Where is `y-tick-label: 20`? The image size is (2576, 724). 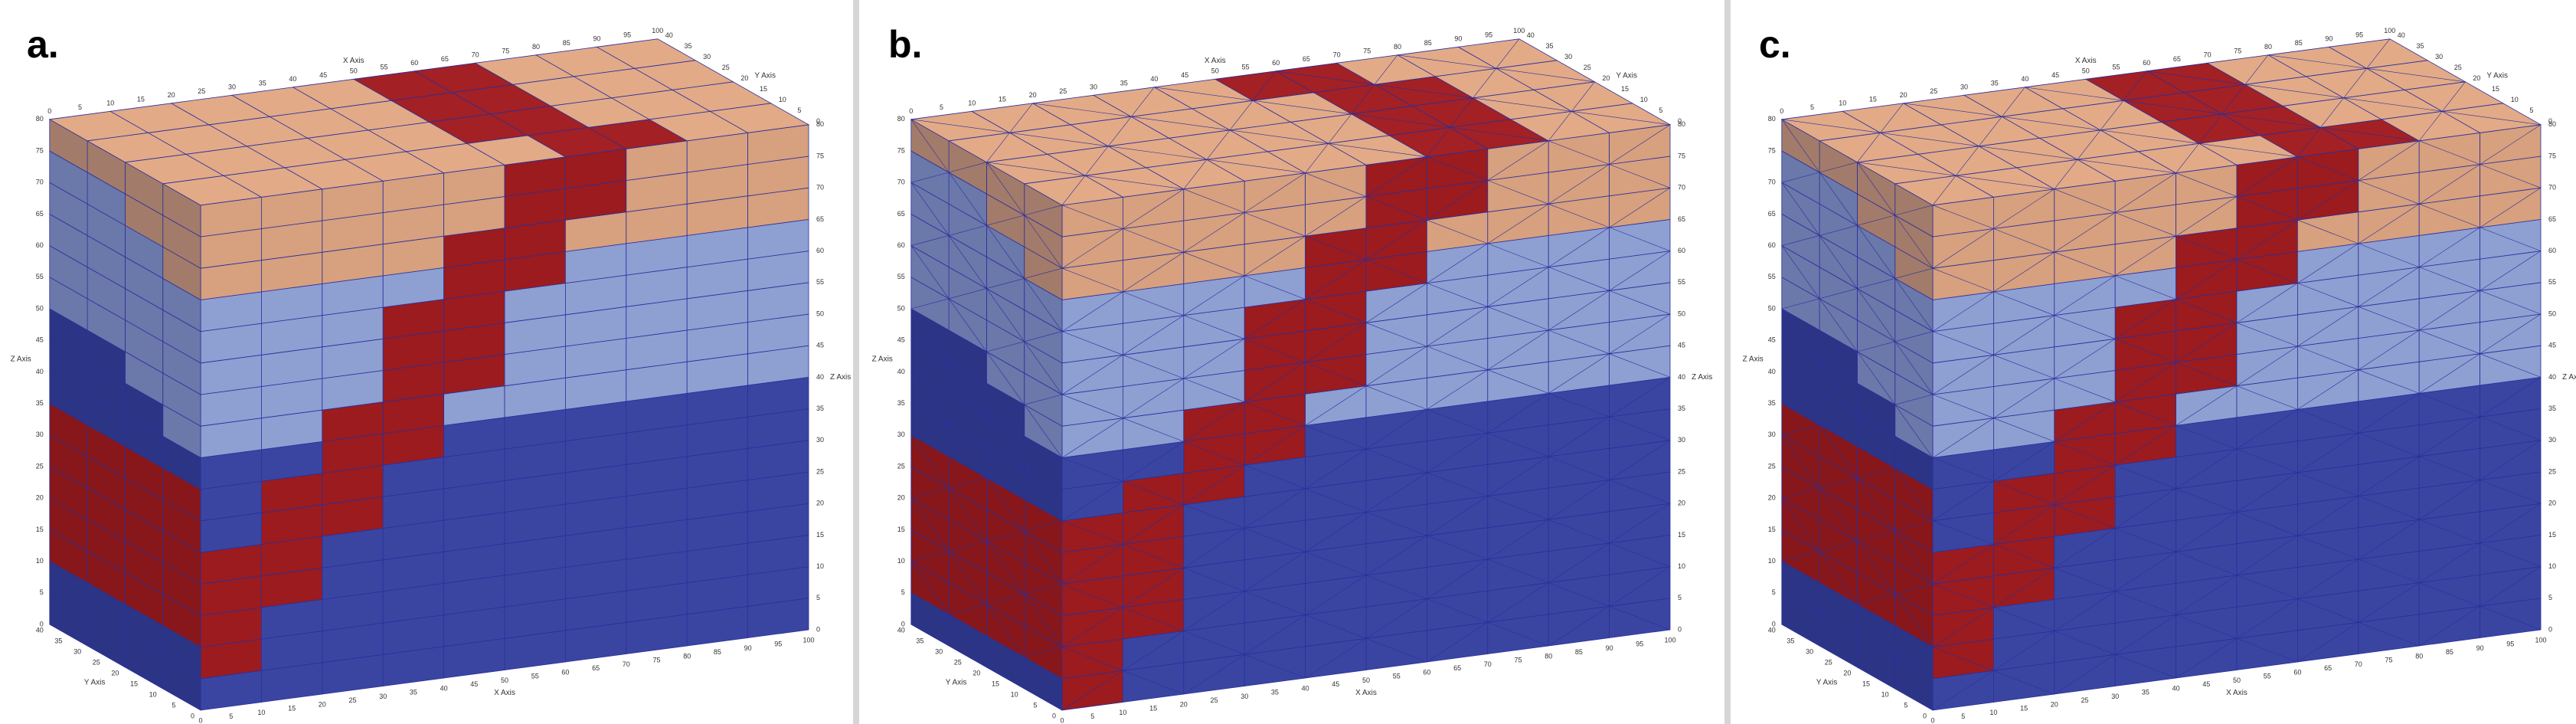 y-tick-label: 20 is located at coordinates (1847, 672).